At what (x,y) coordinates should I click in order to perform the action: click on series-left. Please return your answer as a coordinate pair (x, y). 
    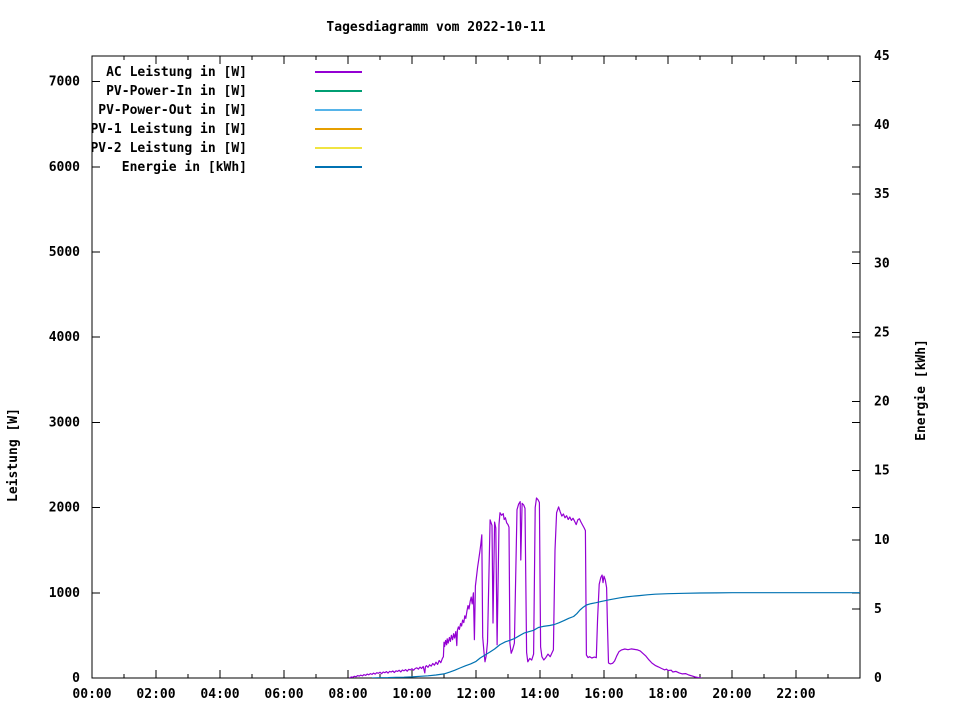
    Looking at the image, I should click on (525, 587).